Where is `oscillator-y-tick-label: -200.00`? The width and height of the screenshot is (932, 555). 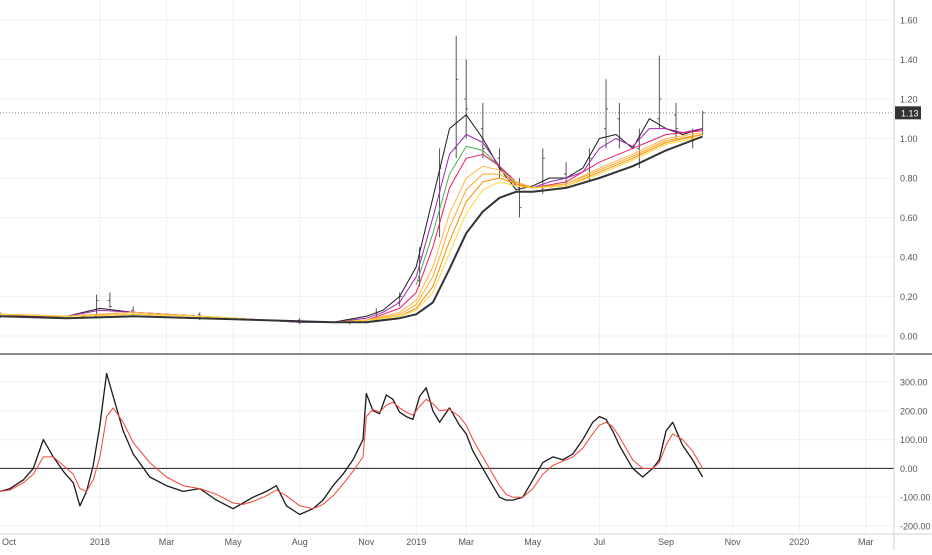
oscillator-y-tick-label: -200.00 is located at coordinates (915, 527).